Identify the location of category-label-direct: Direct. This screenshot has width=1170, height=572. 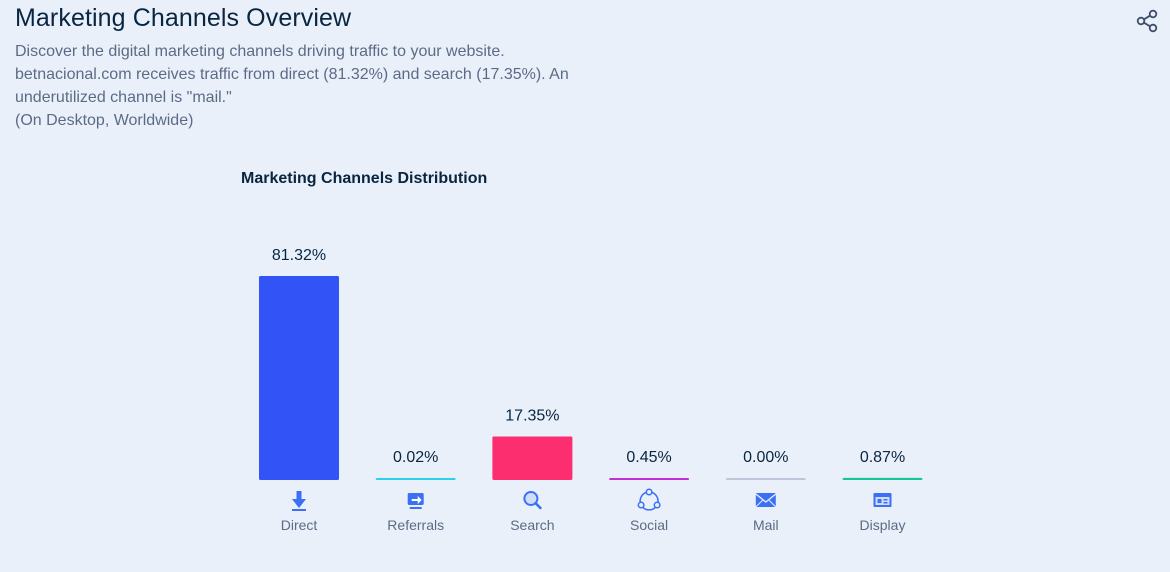
(299, 525).